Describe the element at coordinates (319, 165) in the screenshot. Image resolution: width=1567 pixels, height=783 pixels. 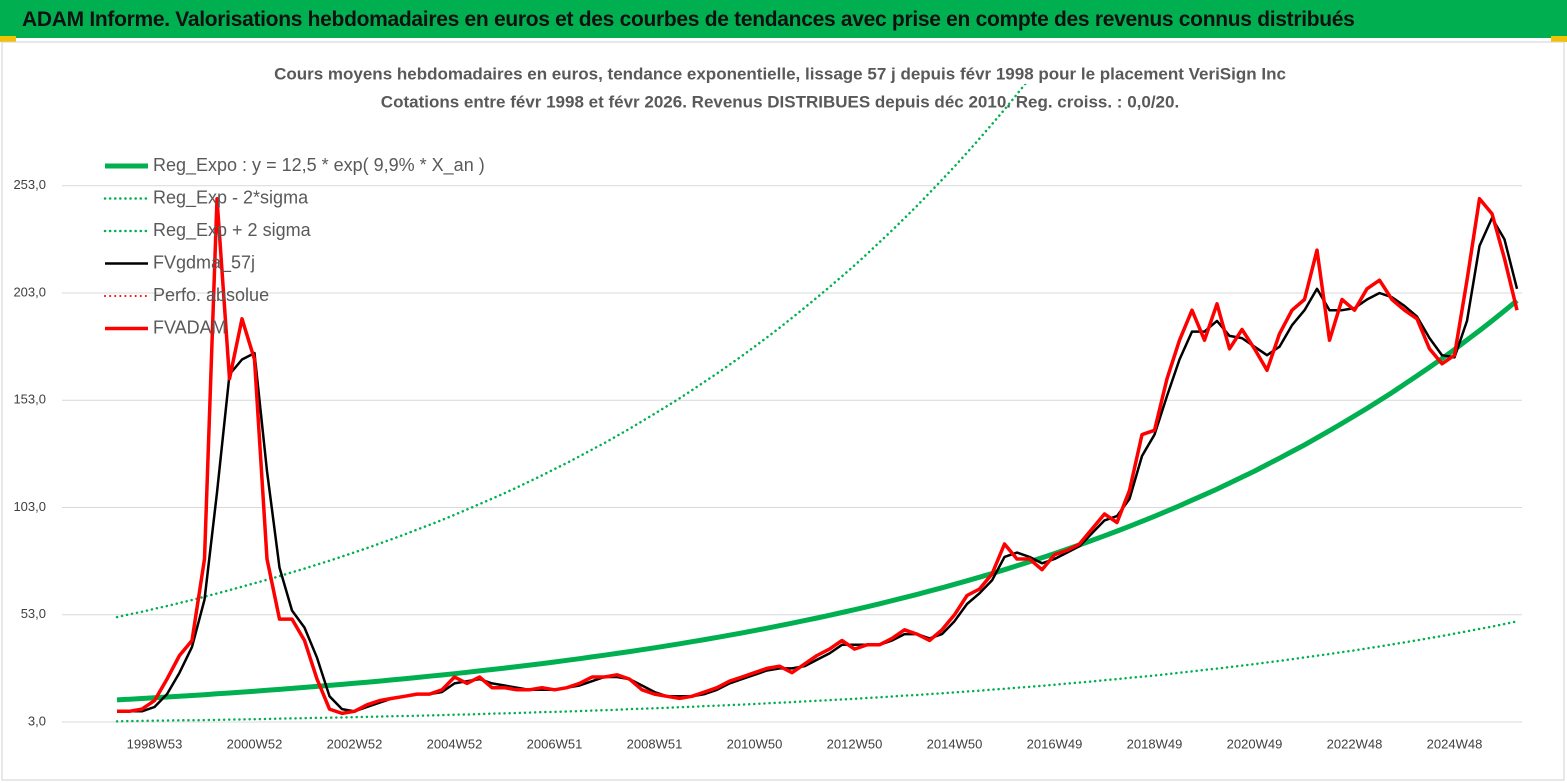
I see `legend-label: Reg_Expo : y = 12,5 * exp( 9,9% * X_an )` at that location.